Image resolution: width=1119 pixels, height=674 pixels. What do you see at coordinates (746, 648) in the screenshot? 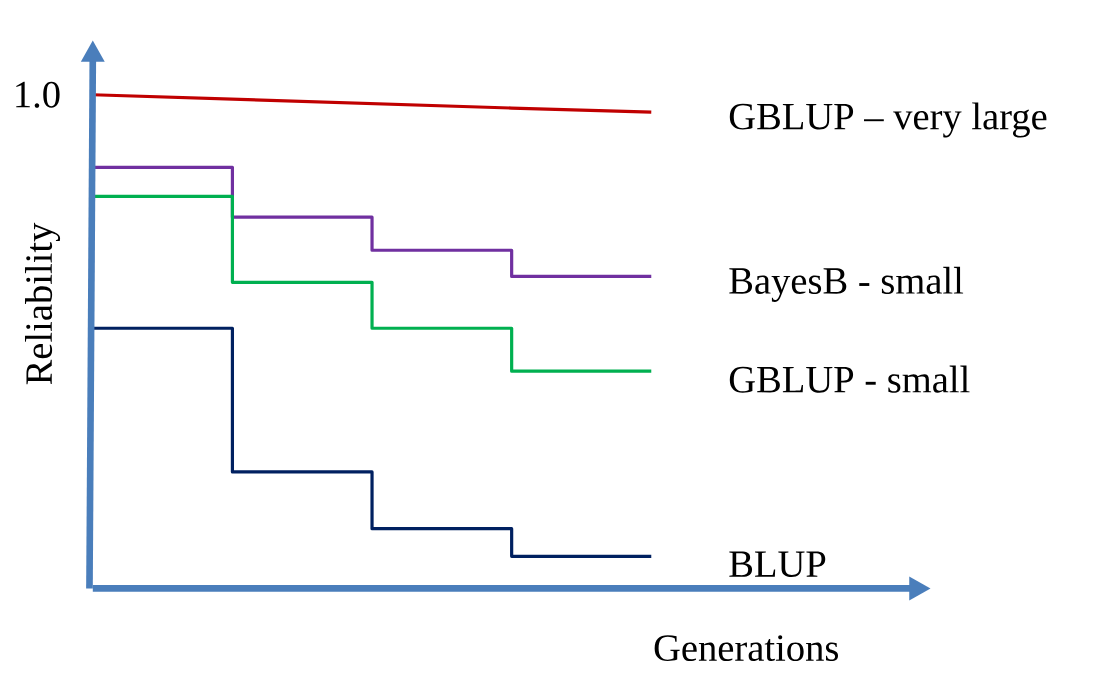
I see `x-axis-title: Generations` at bounding box center [746, 648].